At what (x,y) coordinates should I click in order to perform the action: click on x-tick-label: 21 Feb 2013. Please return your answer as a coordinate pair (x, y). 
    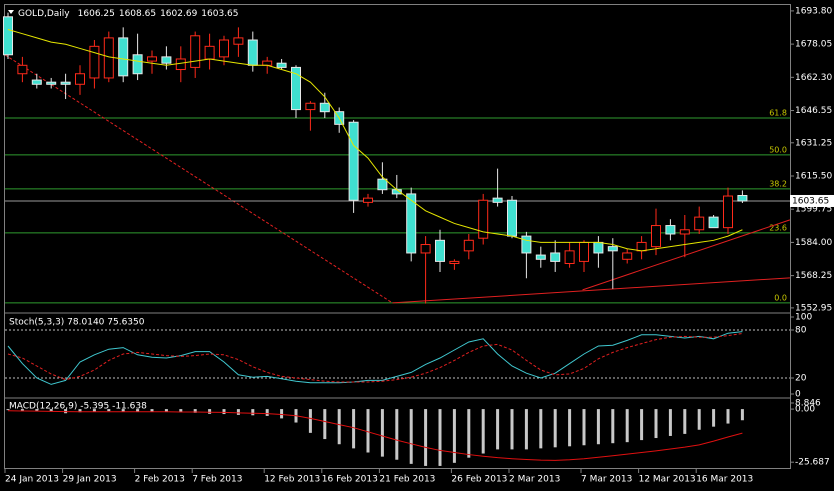
    Looking at the image, I should click on (407, 480).